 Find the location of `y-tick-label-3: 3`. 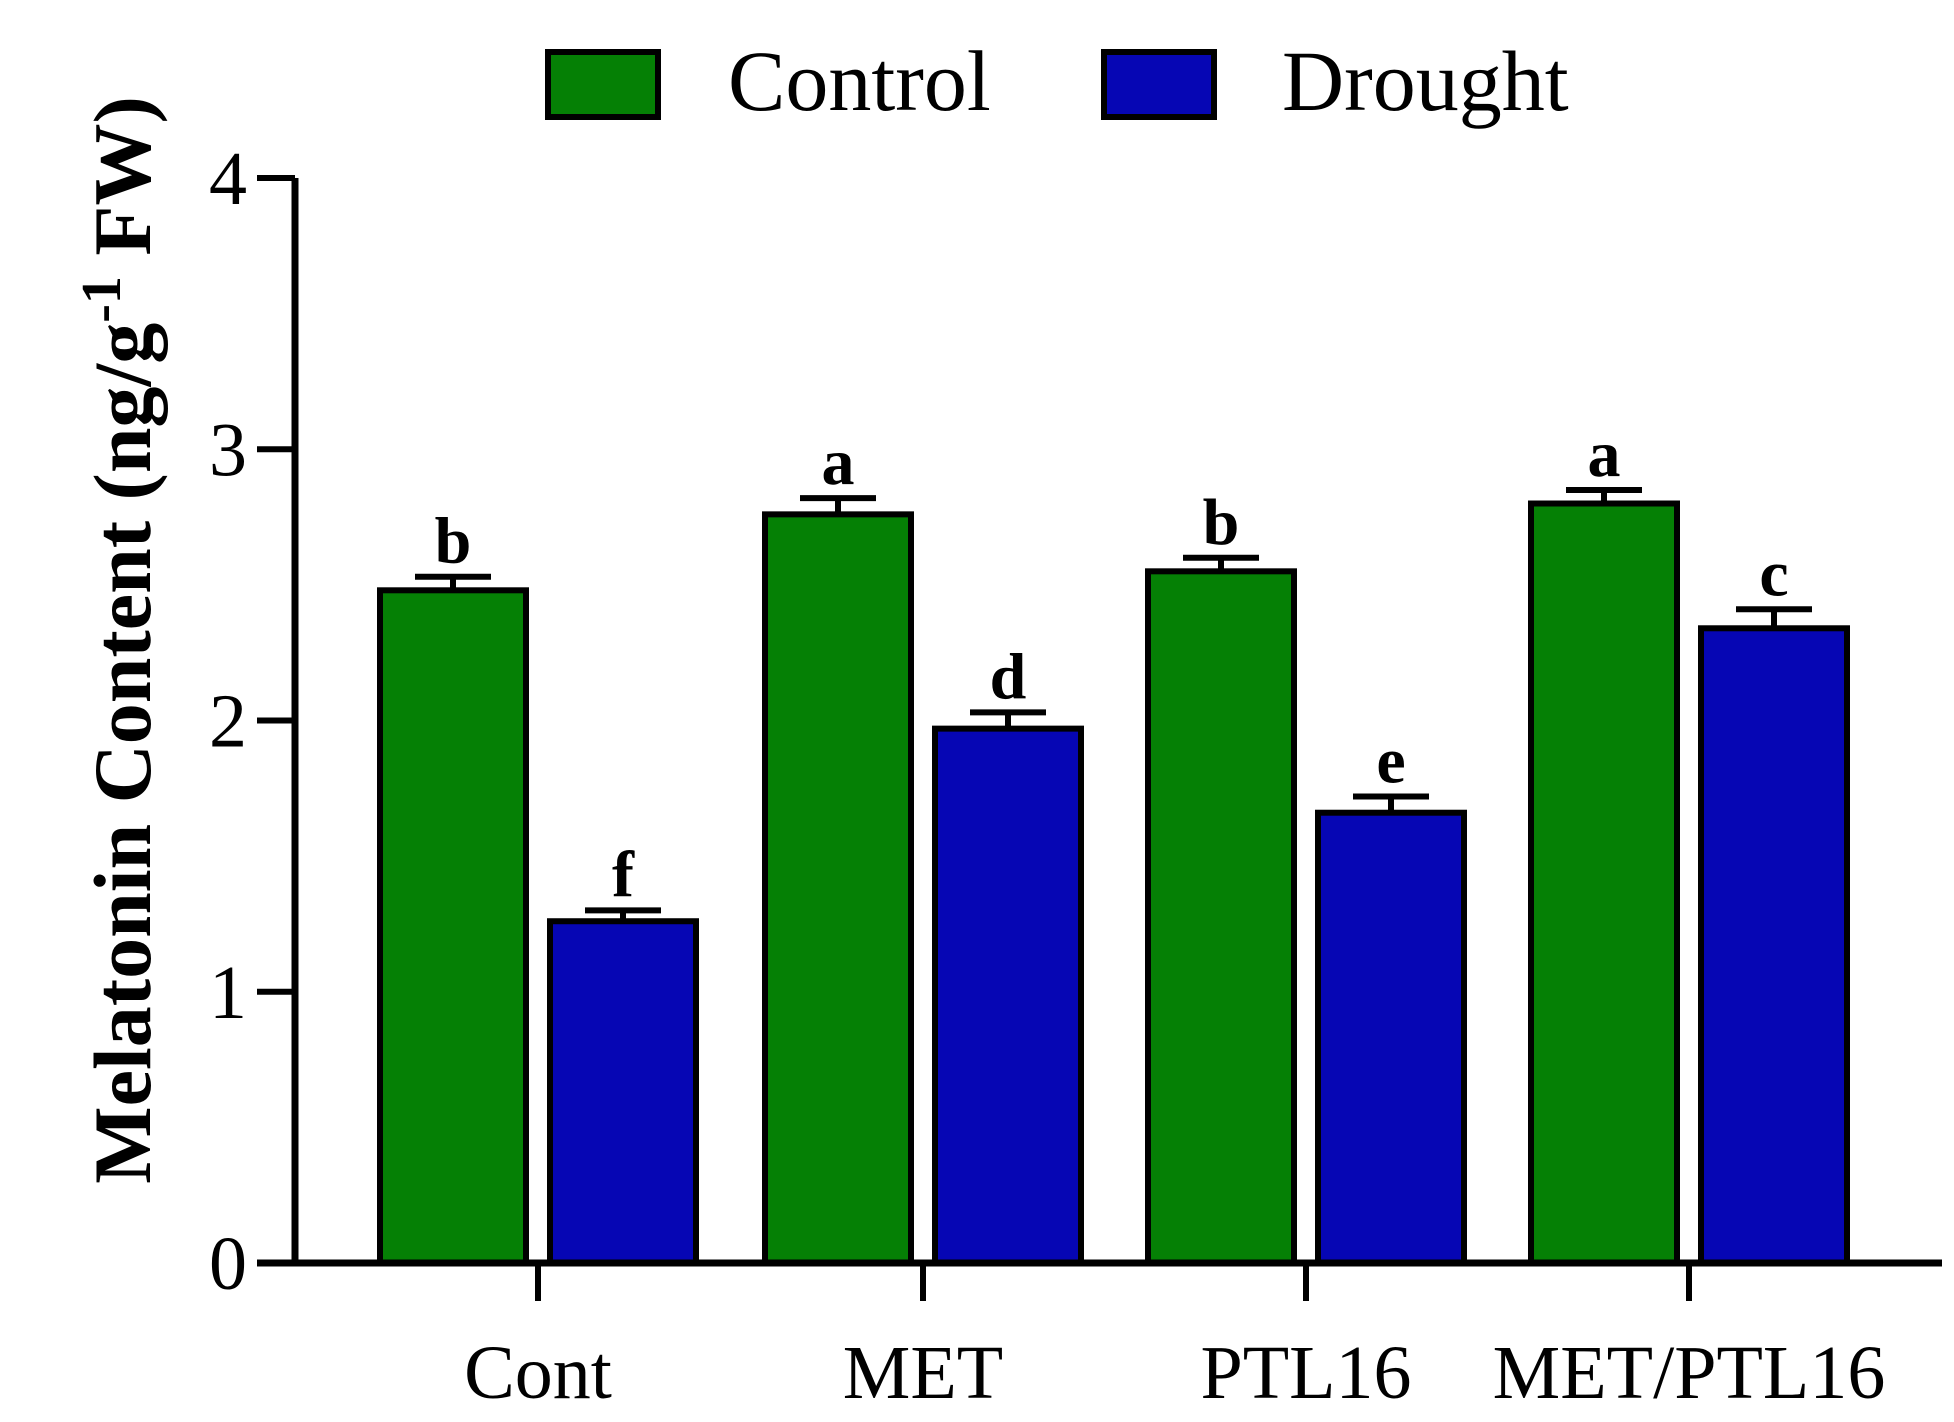

y-tick-label-3: 3 is located at coordinates (228, 450).